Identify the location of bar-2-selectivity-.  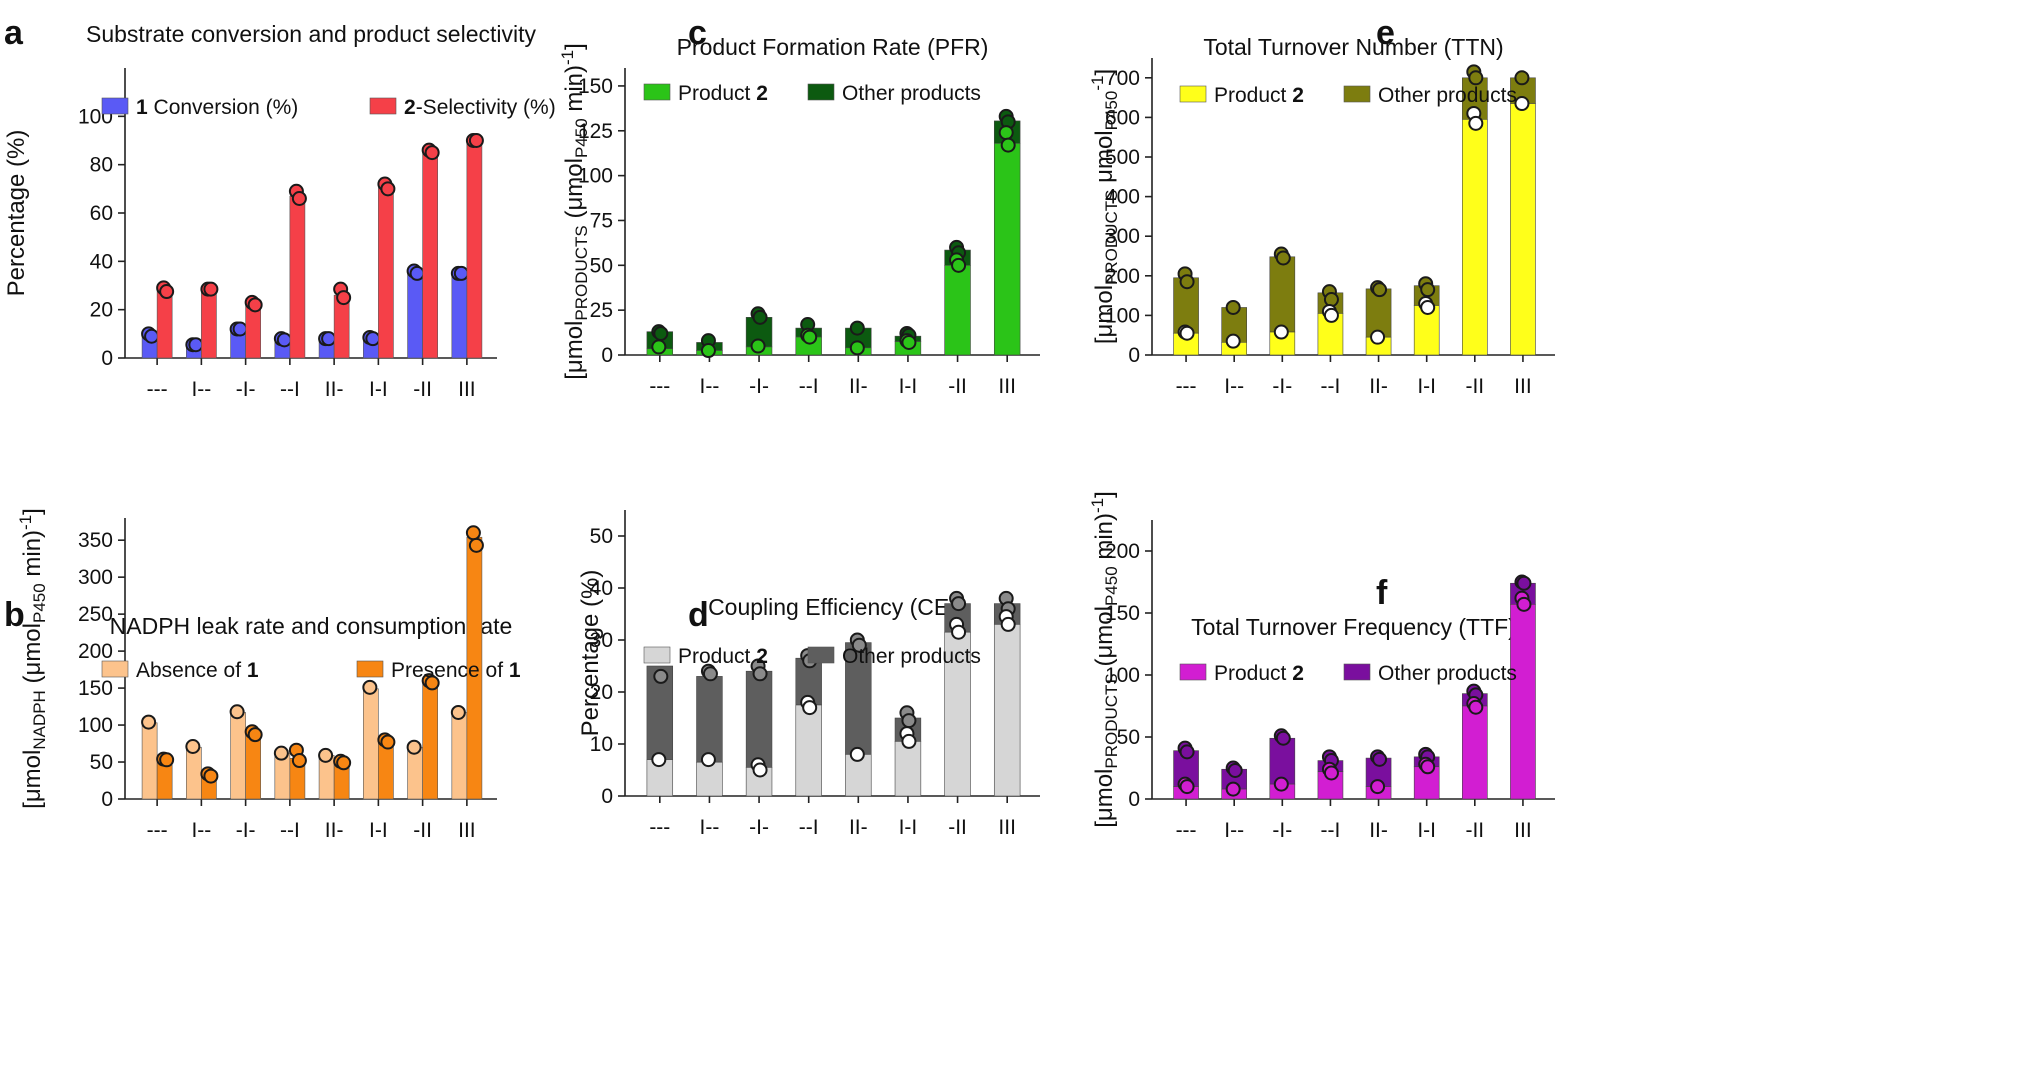
(474, 249).